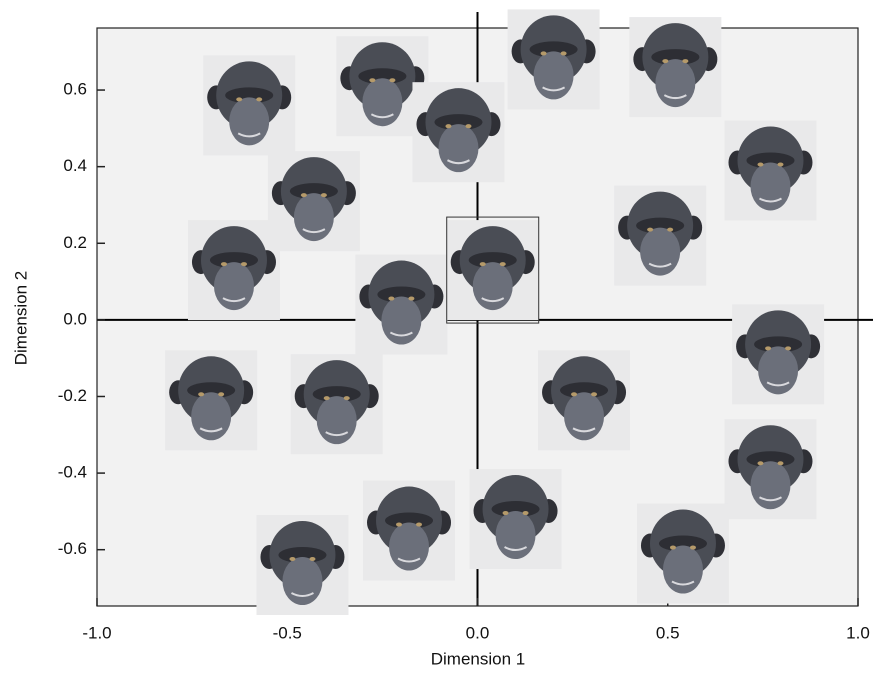  What do you see at coordinates (72, 395) in the screenshot?
I see `y-tick-label: -0.2` at bounding box center [72, 395].